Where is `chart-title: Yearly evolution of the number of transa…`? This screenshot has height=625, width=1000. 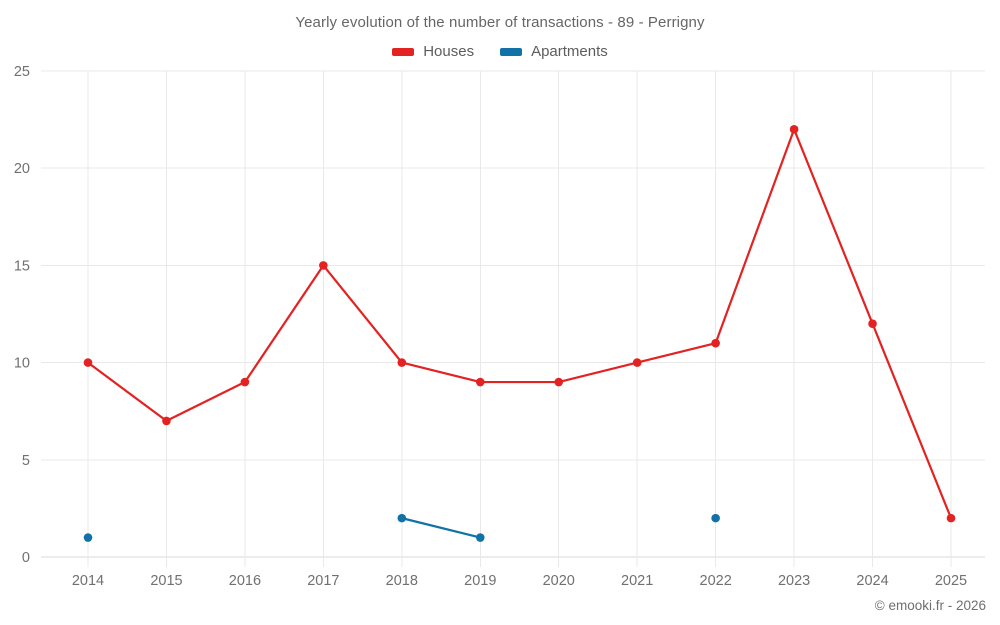 chart-title: Yearly evolution of the number of transa… is located at coordinates (500, 22).